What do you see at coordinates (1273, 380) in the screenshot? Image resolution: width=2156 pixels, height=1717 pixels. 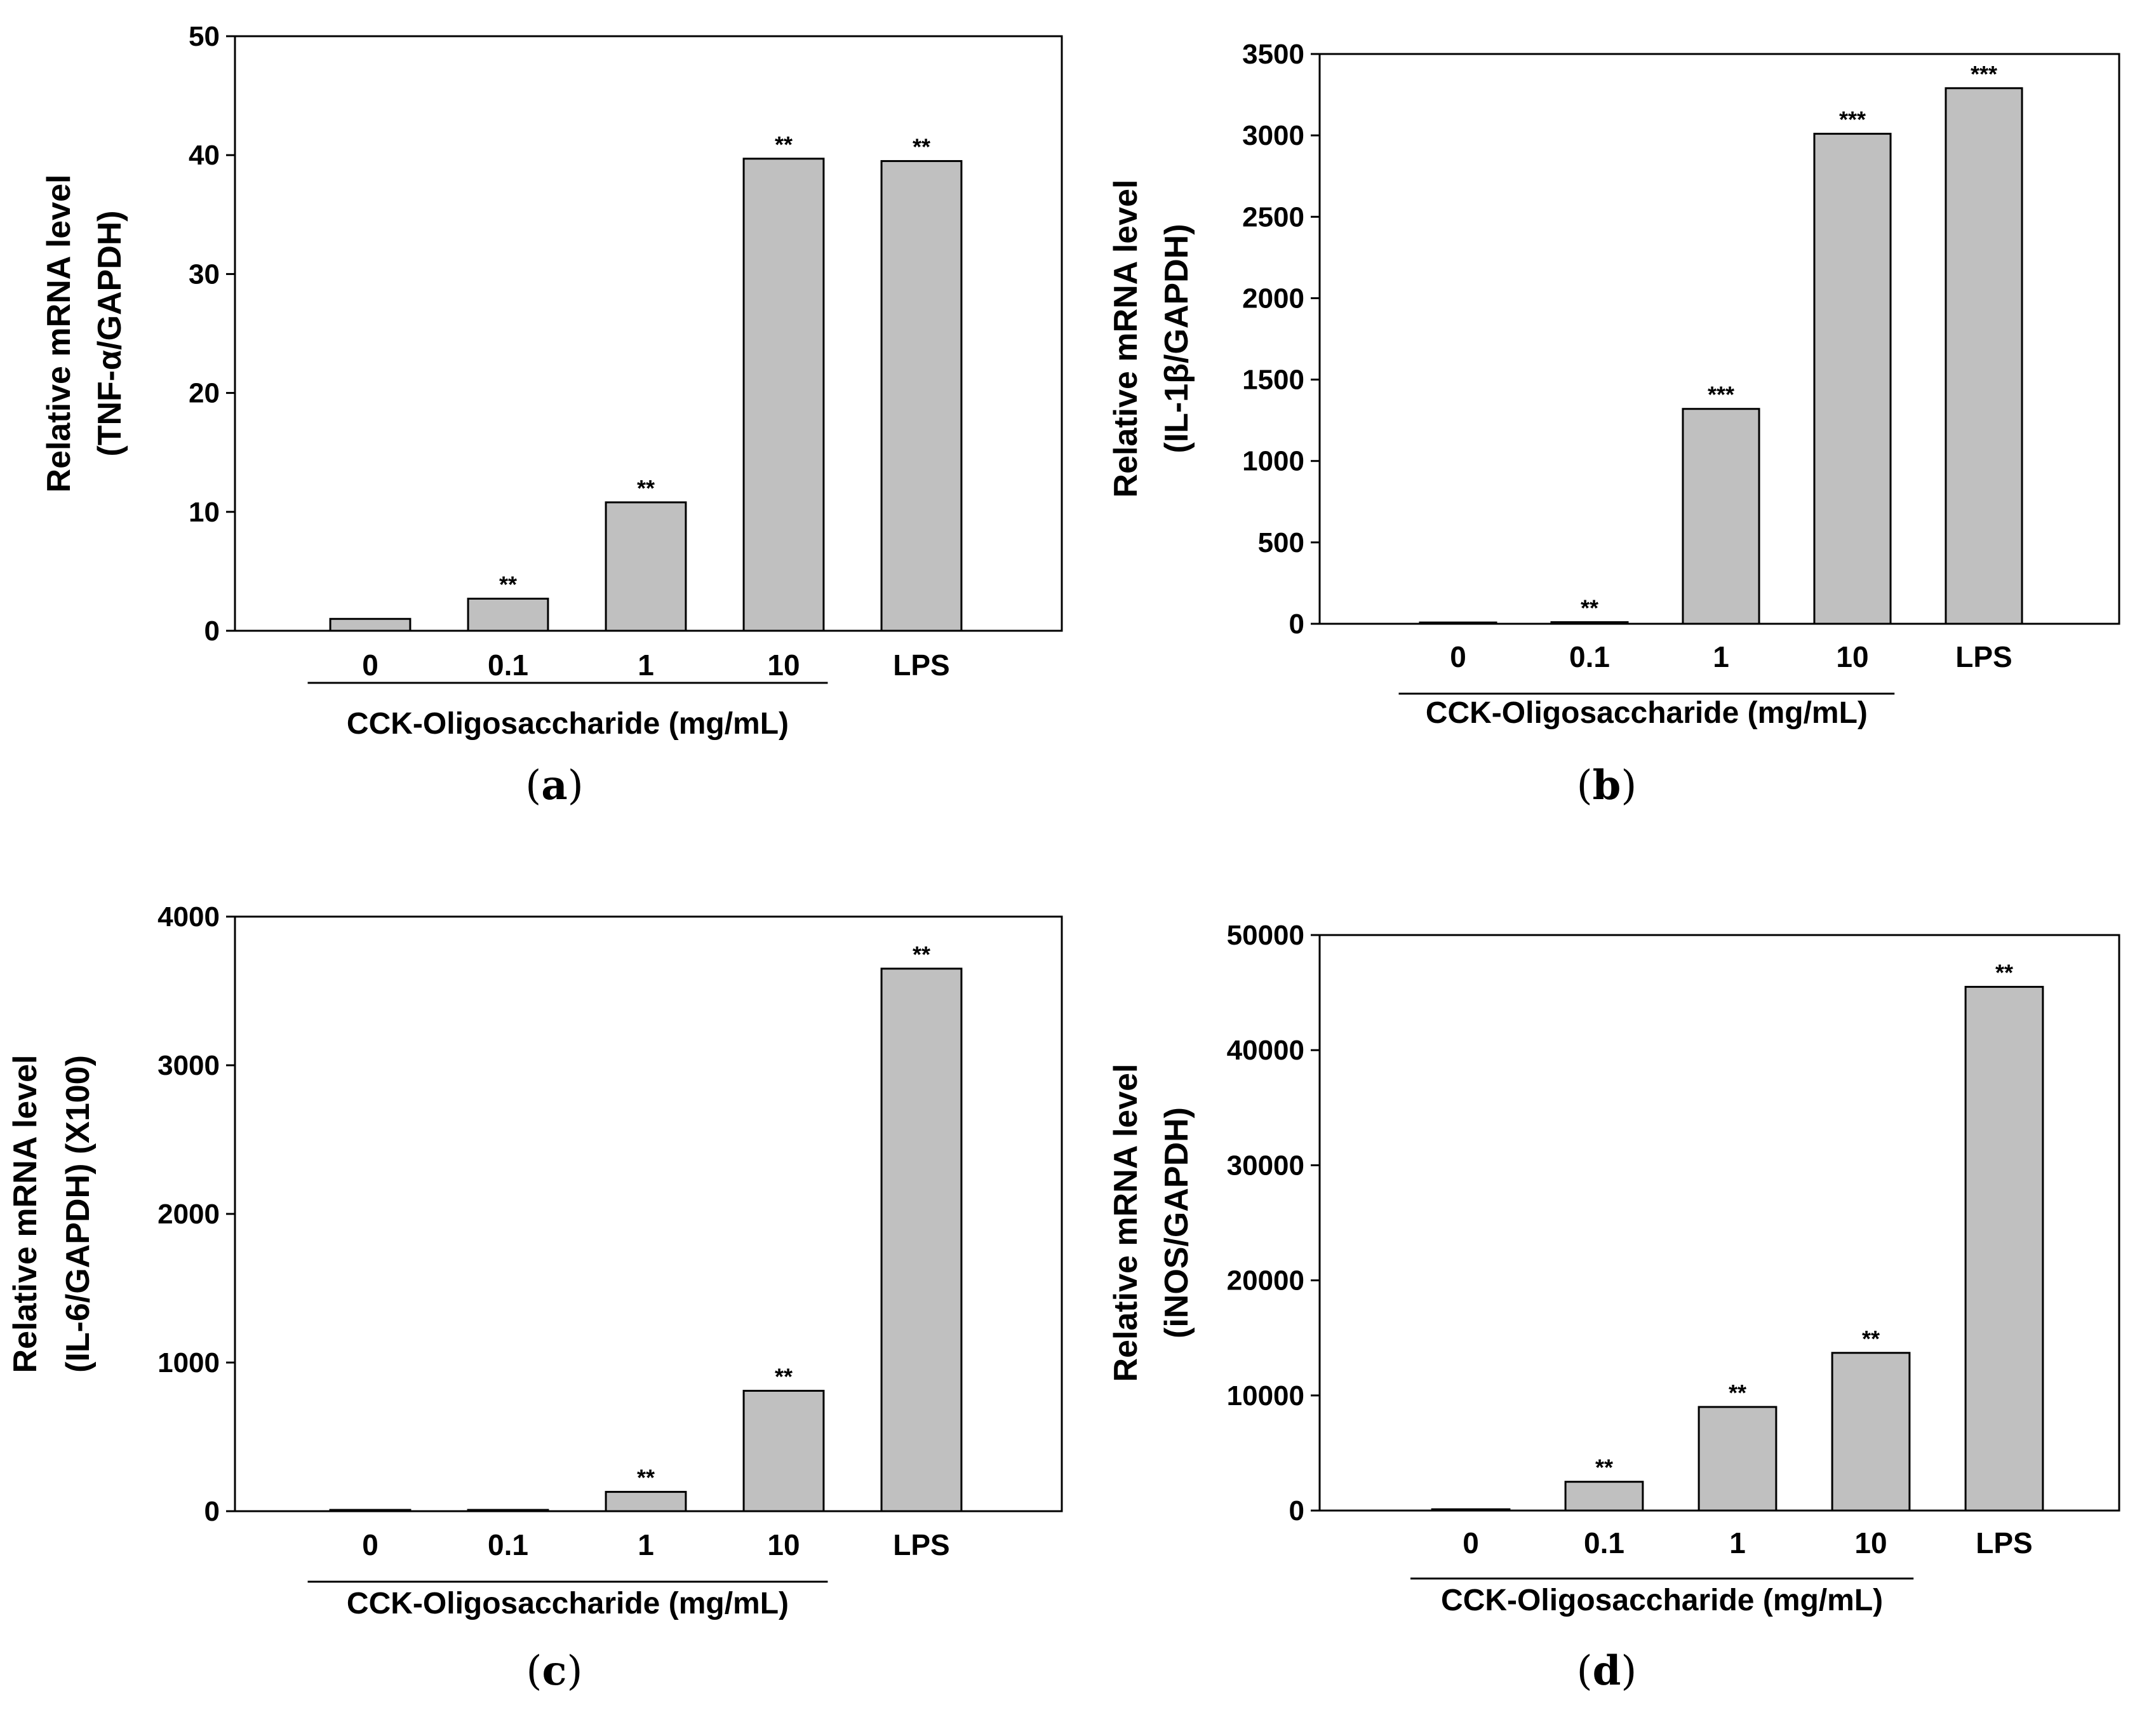 I see `y-tick-label: 1500` at bounding box center [1273, 380].